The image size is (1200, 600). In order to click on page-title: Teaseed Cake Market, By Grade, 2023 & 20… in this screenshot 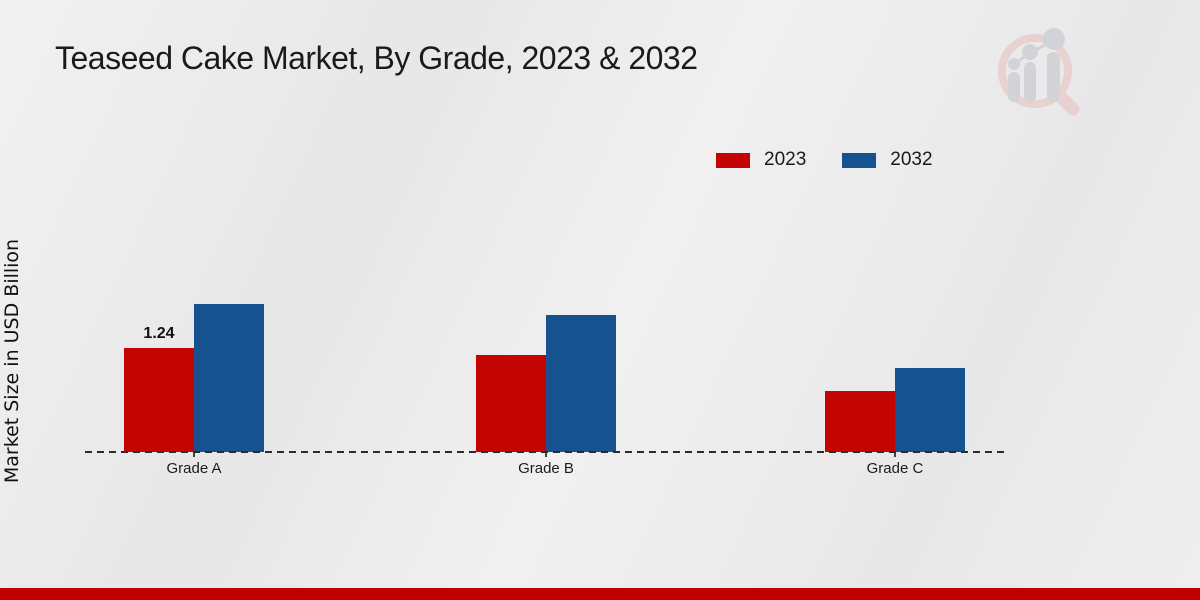, I will do `click(376, 58)`.